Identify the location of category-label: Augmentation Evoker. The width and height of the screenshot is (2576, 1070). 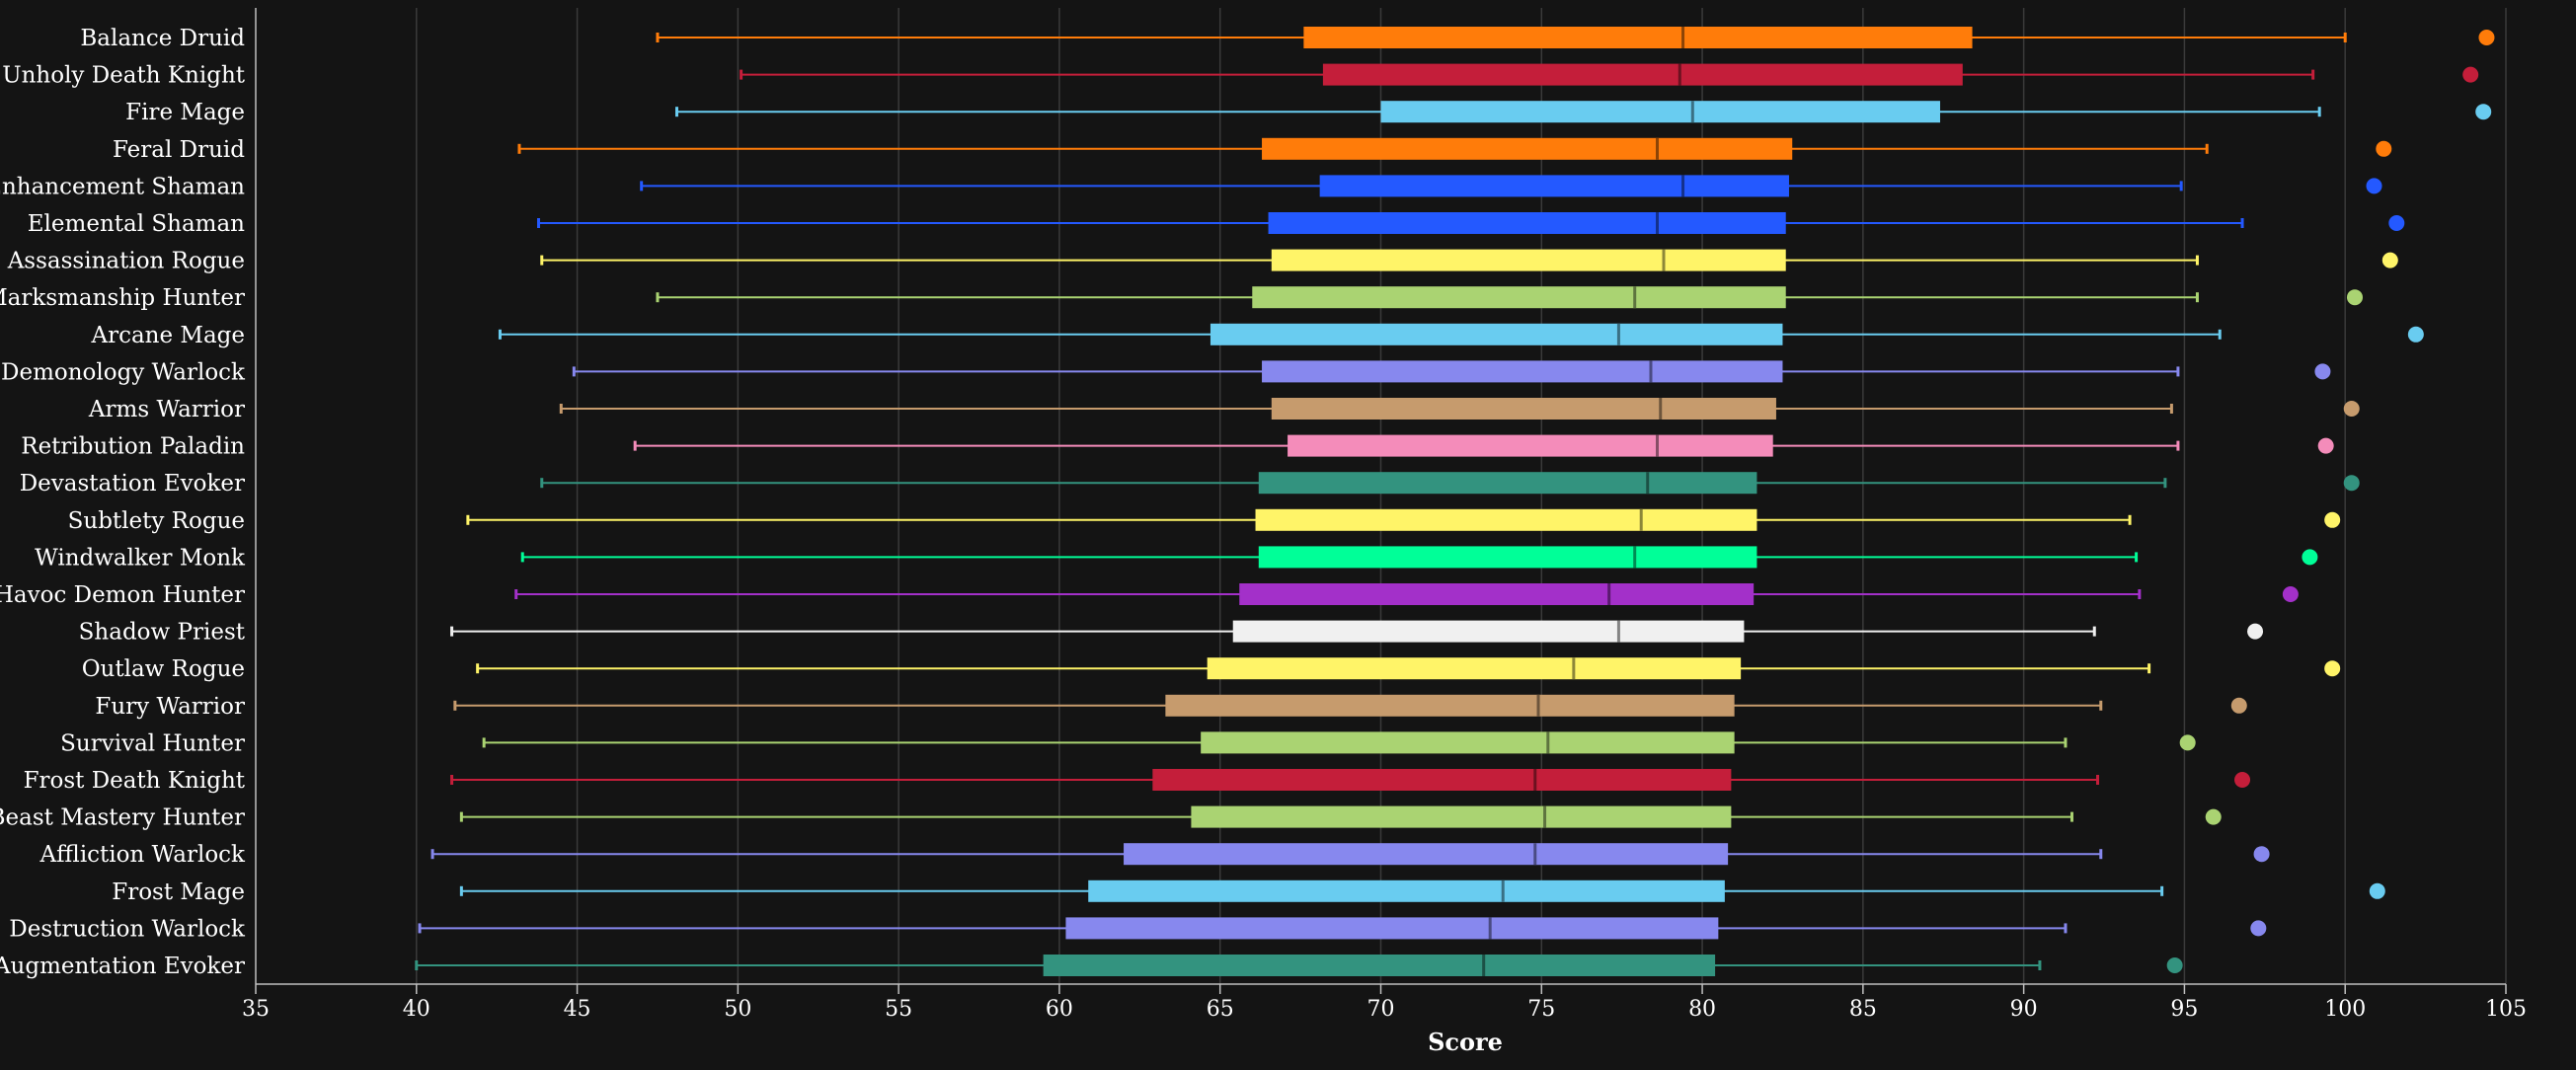
(122, 966).